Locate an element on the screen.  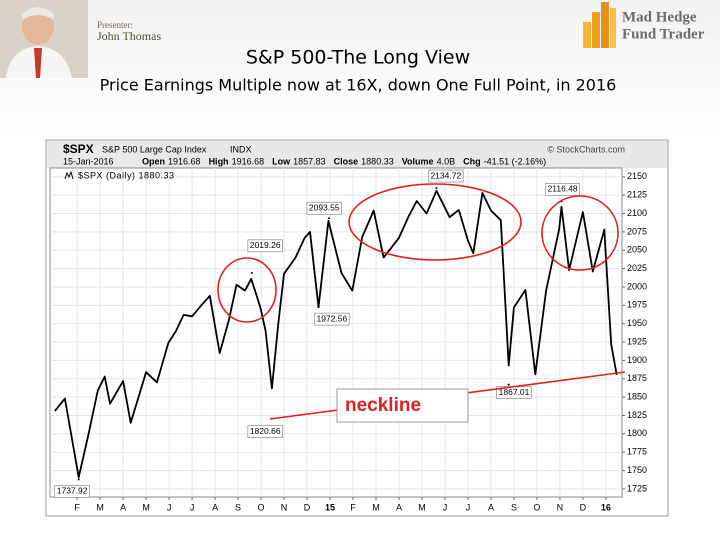
y-tick-label: 2000 is located at coordinates (637, 286).